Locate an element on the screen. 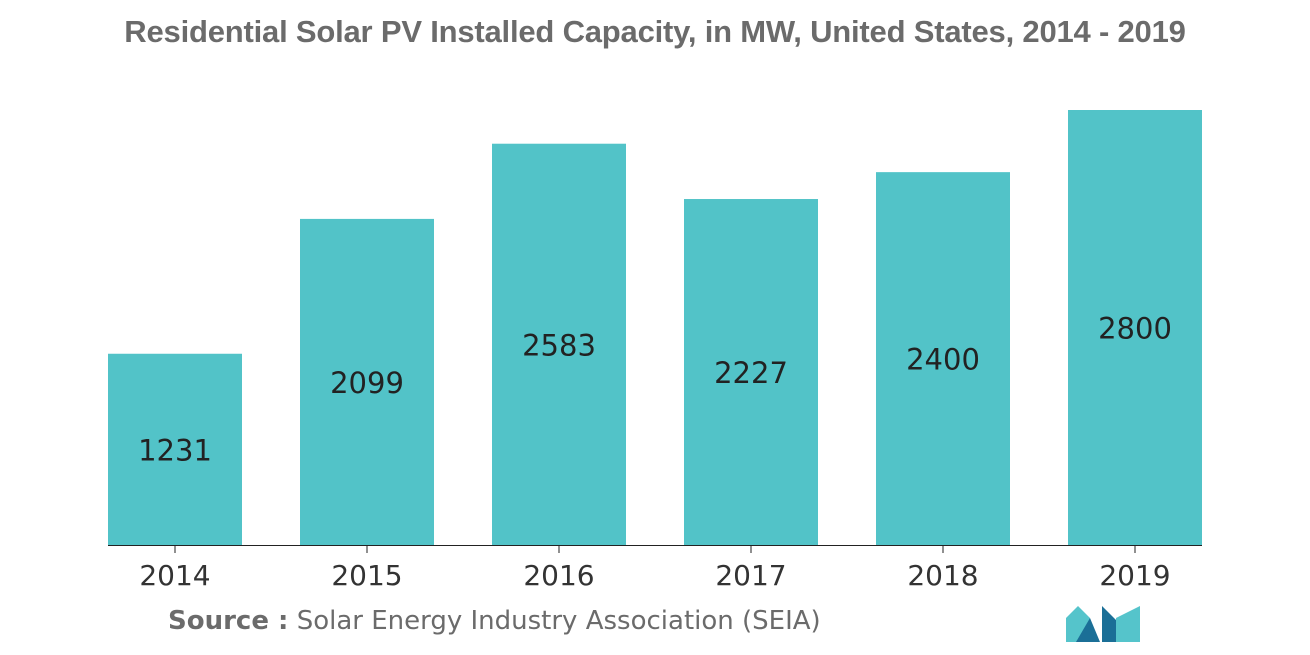 Image resolution: width=1310 pixels, height=655 pixels. value-label-2015: 2099 is located at coordinates (367, 383).